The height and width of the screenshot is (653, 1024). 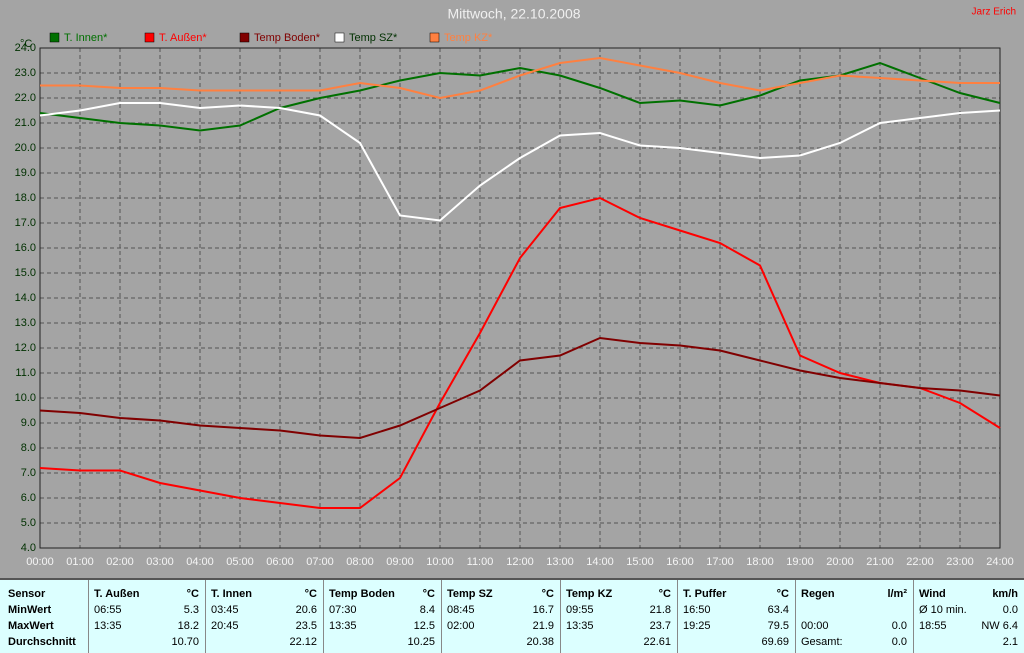 I want to click on y-tick-label: 8.0, so click(x=28, y=448).